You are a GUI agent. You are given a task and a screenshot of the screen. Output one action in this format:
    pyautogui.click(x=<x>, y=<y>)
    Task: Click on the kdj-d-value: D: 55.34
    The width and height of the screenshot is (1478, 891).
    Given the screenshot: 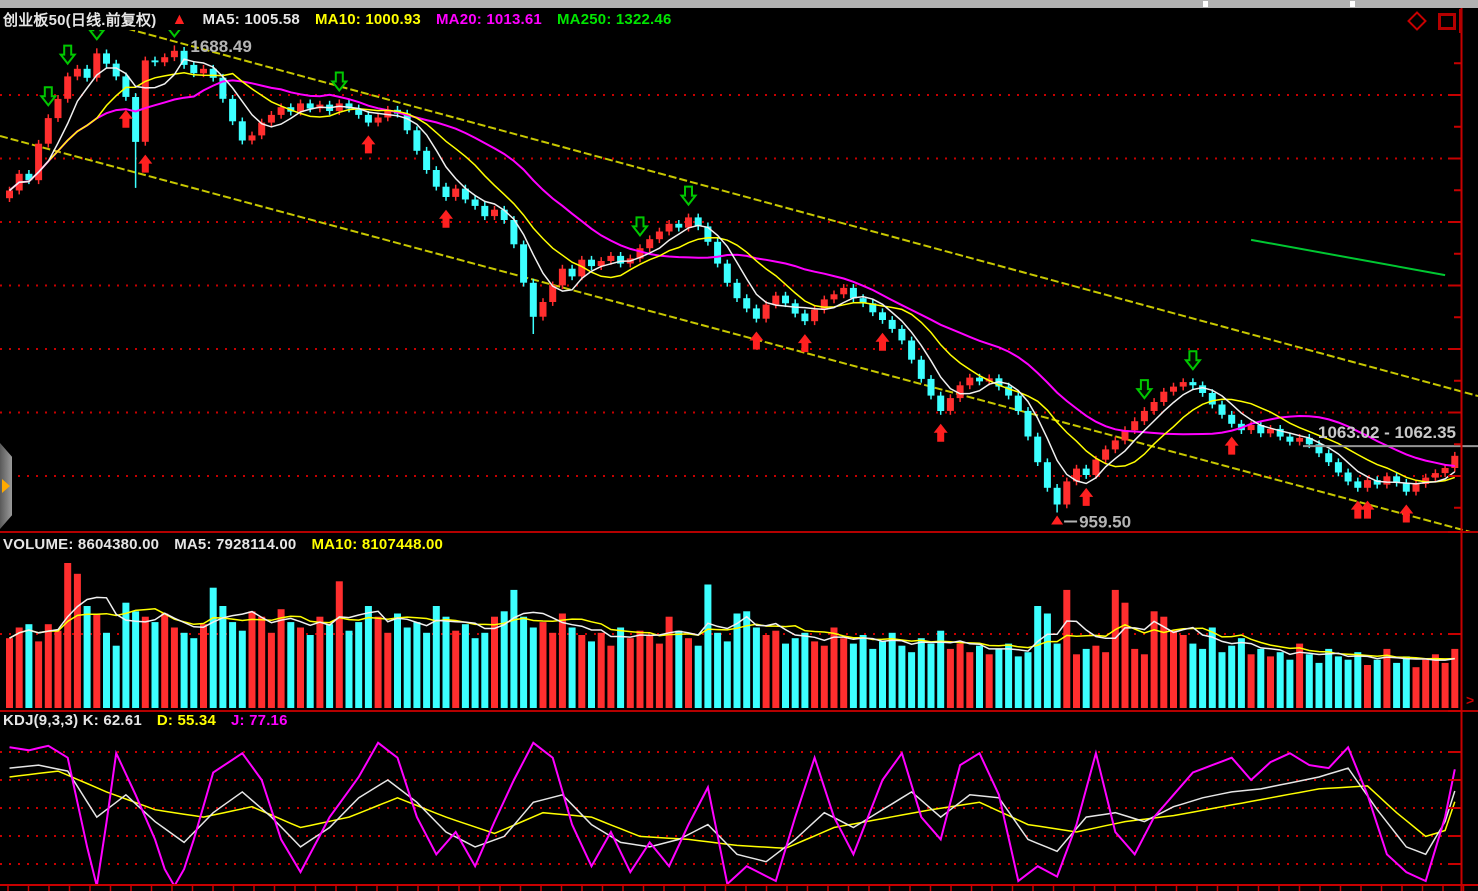 What is the action you would take?
    pyautogui.click(x=186, y=720)
    